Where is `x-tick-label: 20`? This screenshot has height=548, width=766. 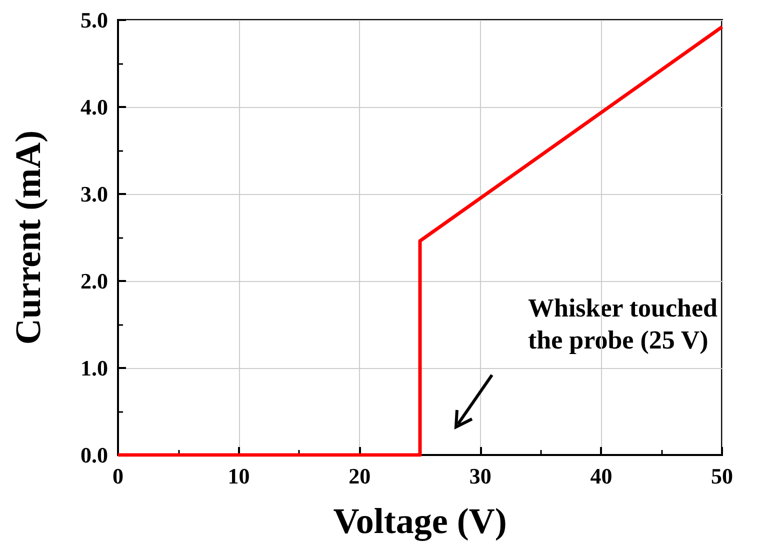
x-tick-label: 20 is located at coordinates (359, 476).